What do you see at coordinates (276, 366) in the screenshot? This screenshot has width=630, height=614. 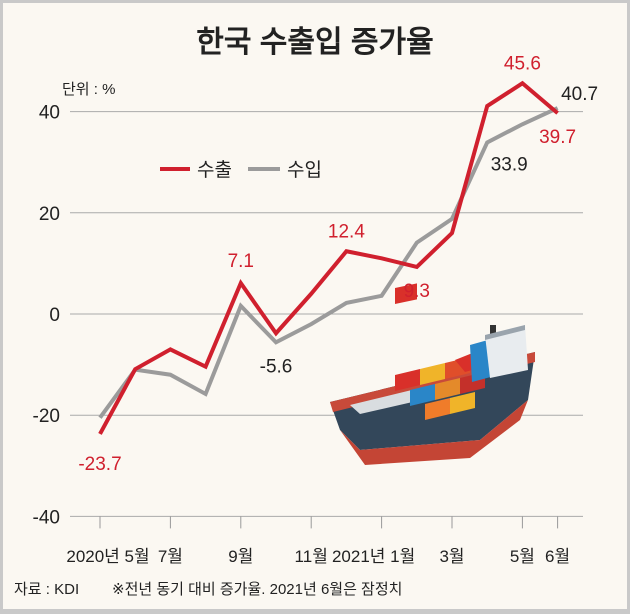 I see `import-data-label: -5.6` at bounding box center [276, 366].